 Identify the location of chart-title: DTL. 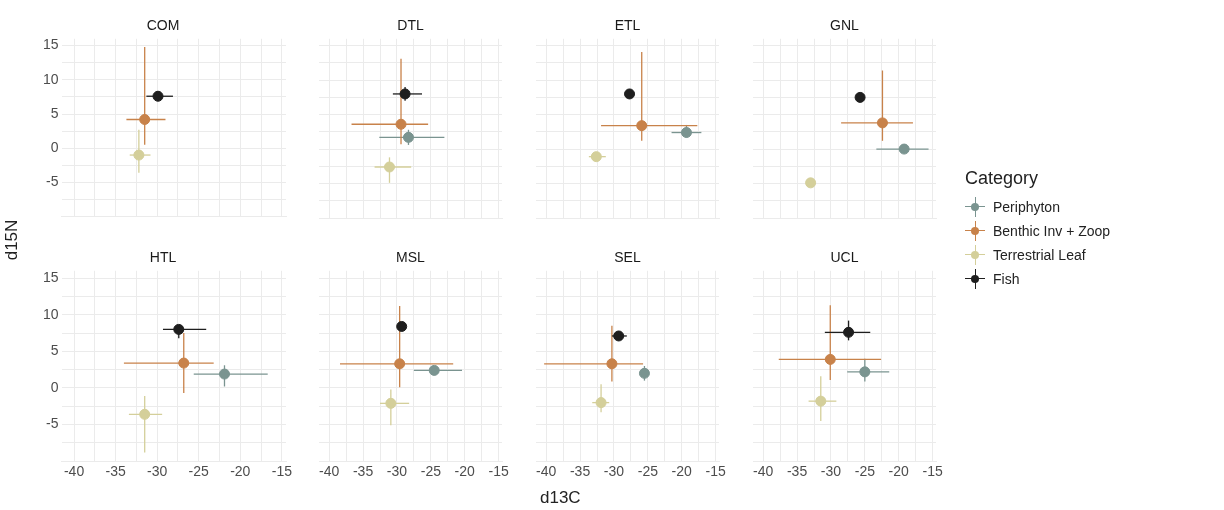
(410, 25).